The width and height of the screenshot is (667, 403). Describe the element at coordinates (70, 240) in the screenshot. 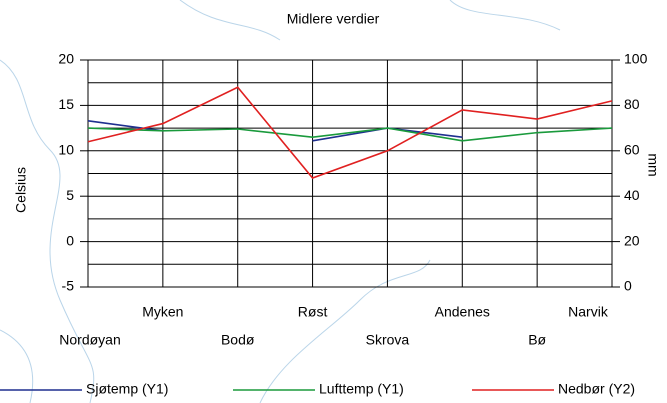

I see `y-tick-label: 0` at that location.